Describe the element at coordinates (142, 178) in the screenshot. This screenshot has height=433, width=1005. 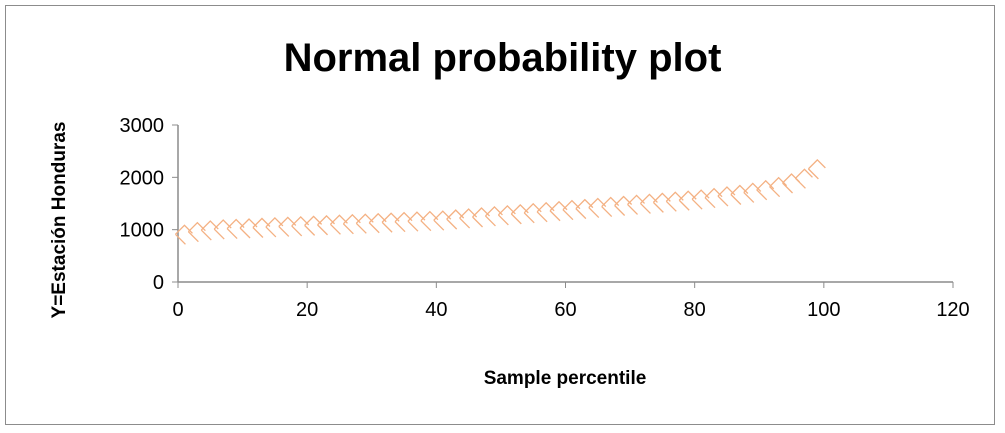
I see `y-tick-label: 2000` at that location.